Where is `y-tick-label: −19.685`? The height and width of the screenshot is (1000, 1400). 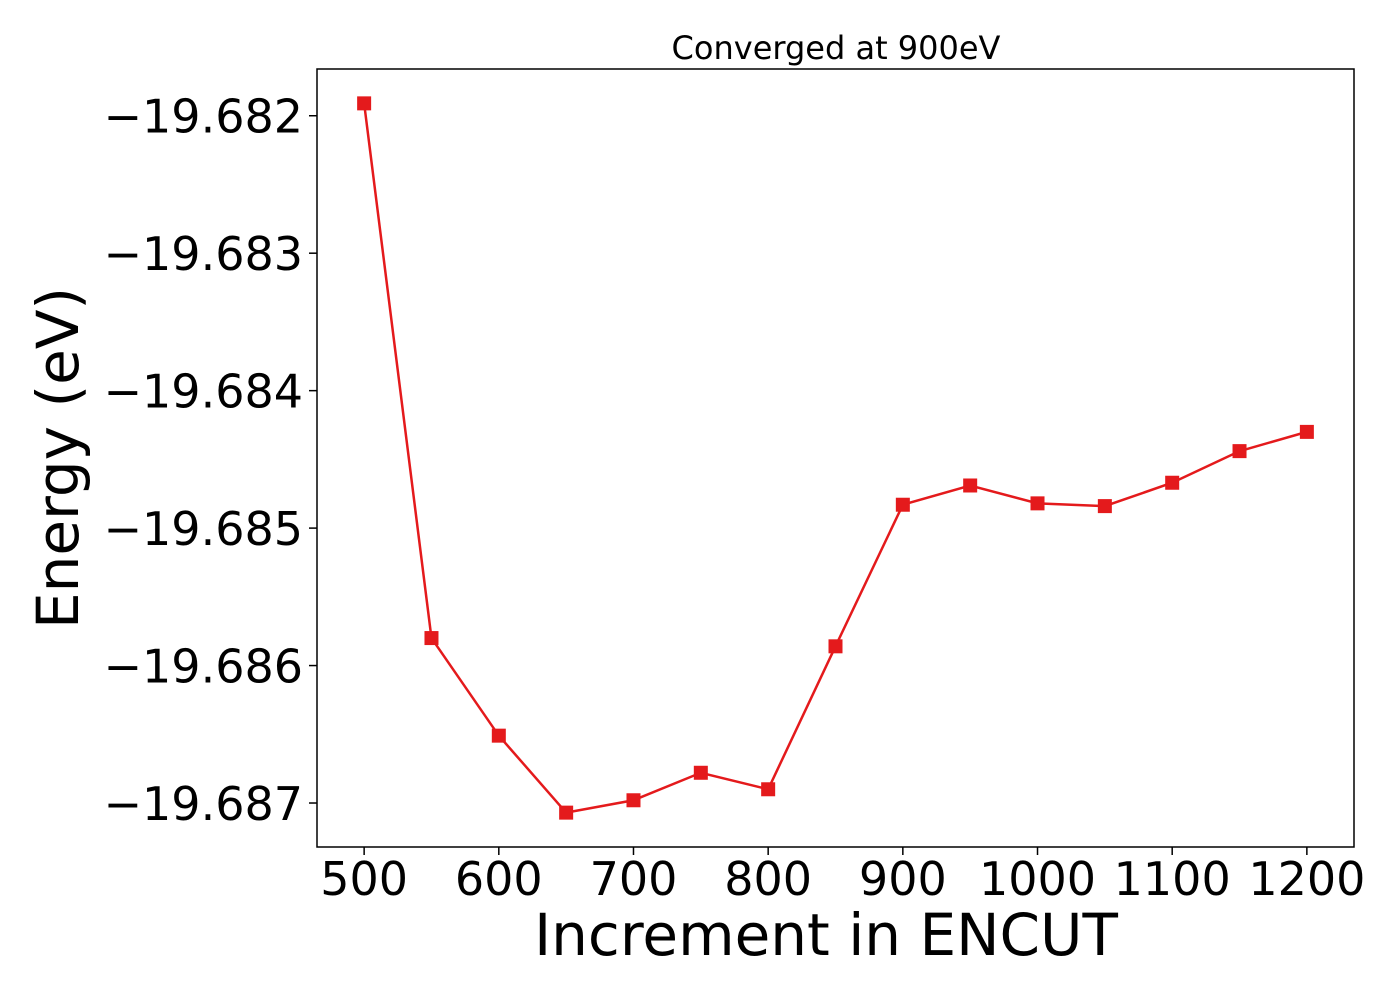 y-tick-label: −19.685 is located at coordinates (204, 529).